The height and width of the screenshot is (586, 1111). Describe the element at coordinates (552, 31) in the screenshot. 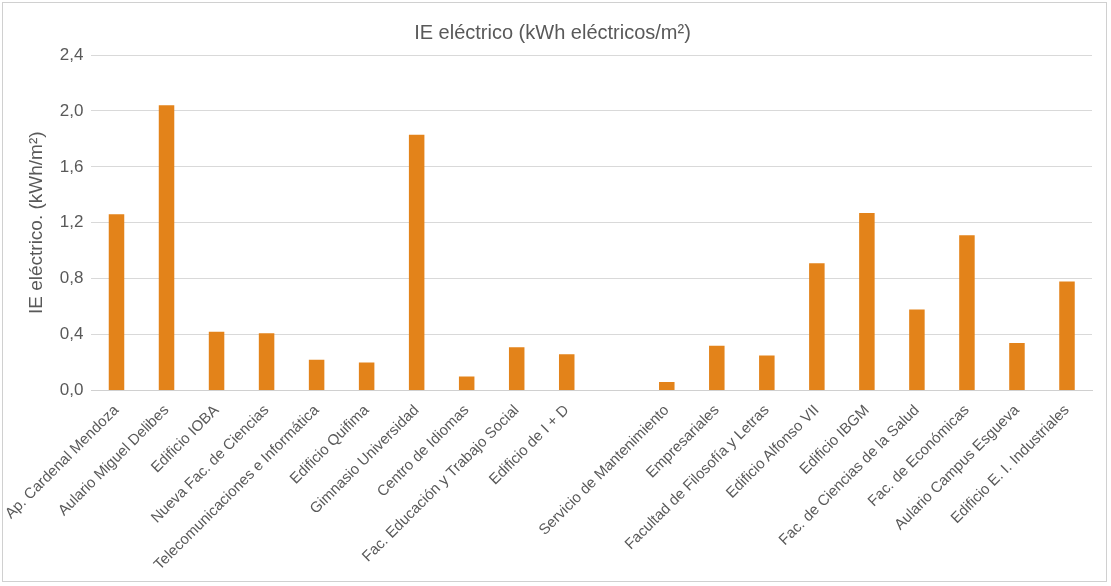

I see `chart-title: IE eléctrico (kWh eléctricos/m²)` at that location.